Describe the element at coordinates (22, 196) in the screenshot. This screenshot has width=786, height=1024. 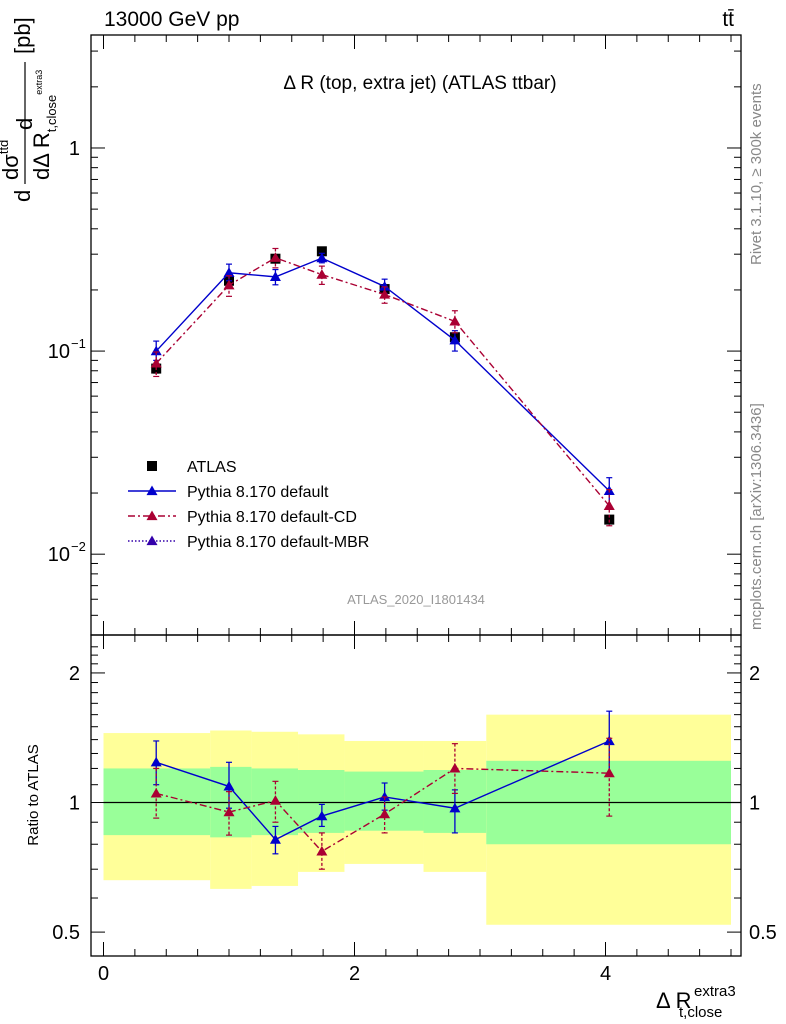
I see `y-label-leading-d: d` at that location.